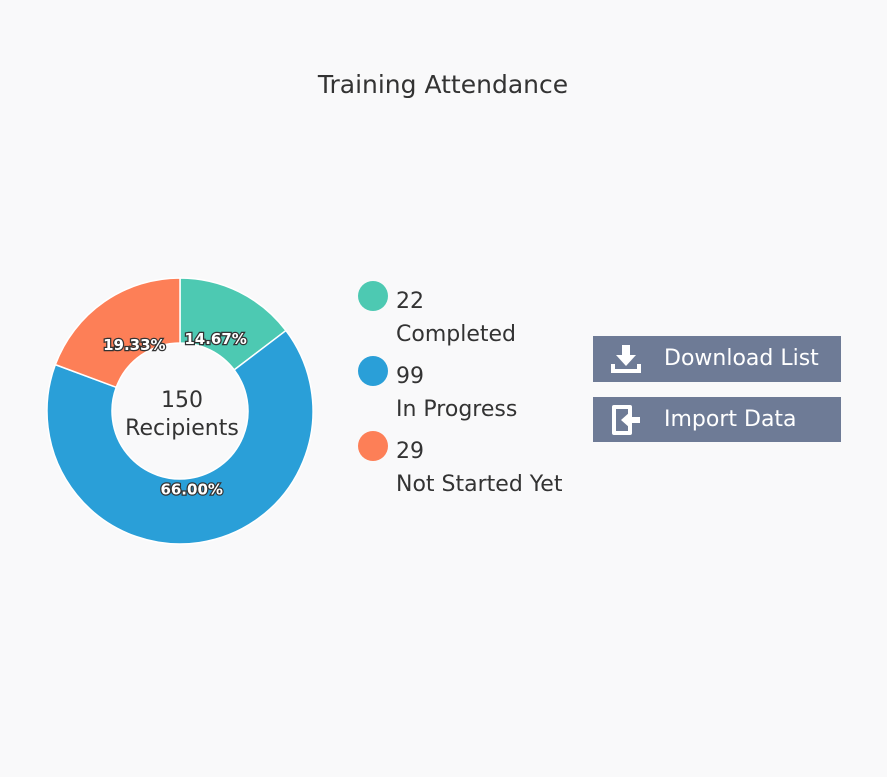 This screenshot has height=777, width=887. I want to click on legend-label: Completed, so click(456, 334).